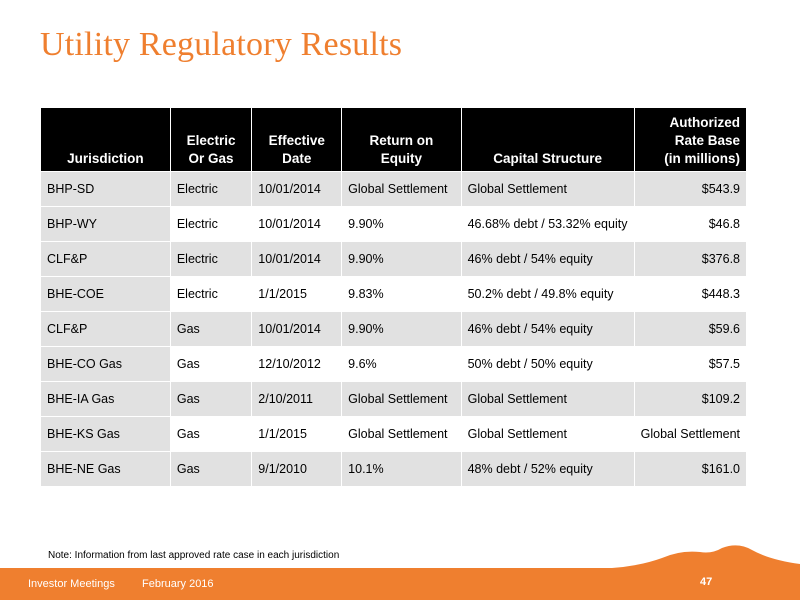 The image size is (800, 600). What do you see at coordinates (105, 399) in the screenshot?
I see `cell-jurisdiction: BHE-IA Gas` at bounding box center [105, 399].